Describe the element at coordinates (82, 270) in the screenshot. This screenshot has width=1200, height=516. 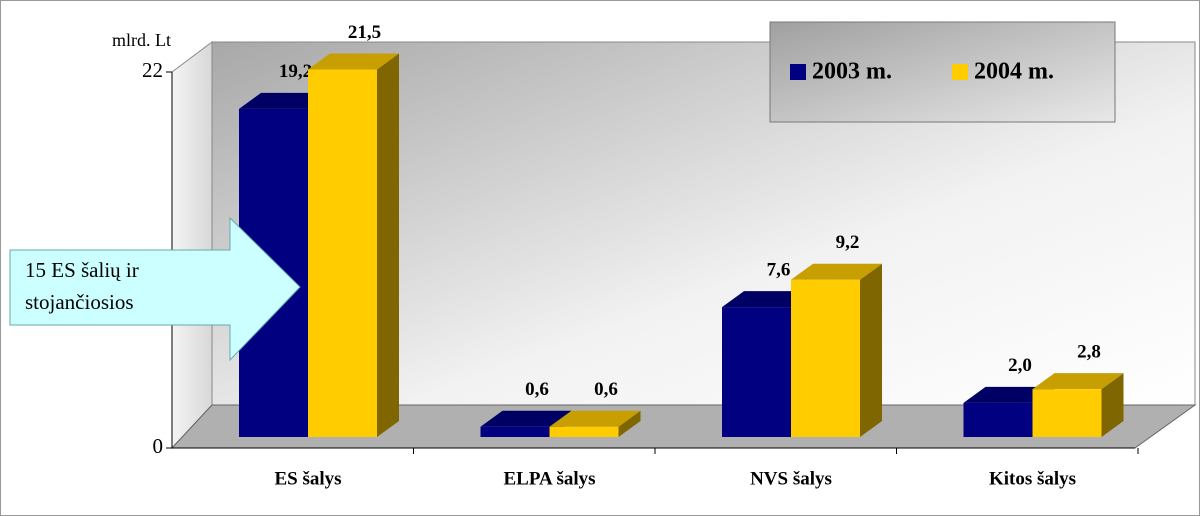
I see `callout-text: 15 ES šalių ir` at that location.